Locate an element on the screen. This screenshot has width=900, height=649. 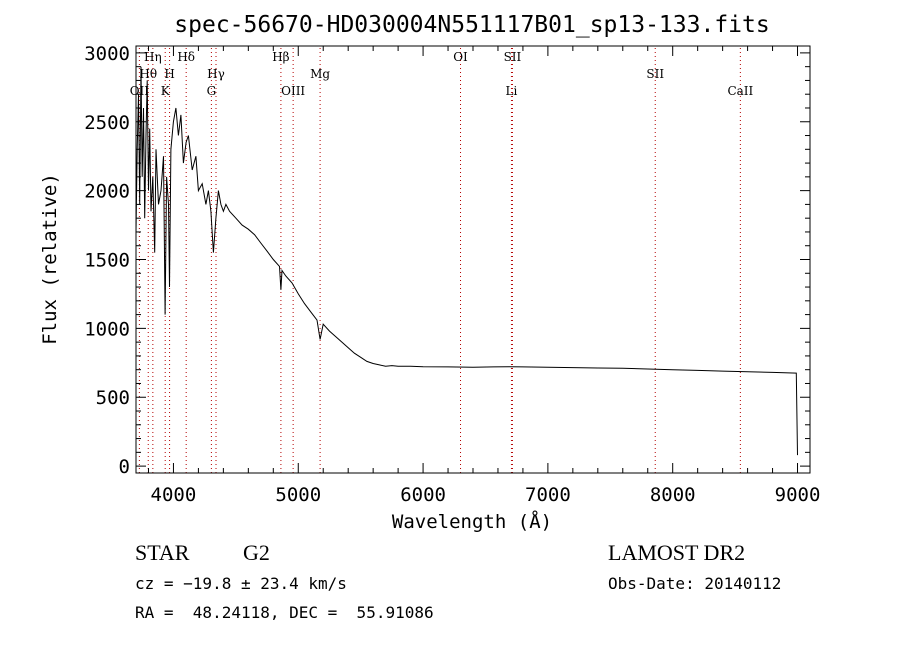
redshift-cz: cz = −19.8 ± 23.4 km/s is located at coordinates (241, 583).